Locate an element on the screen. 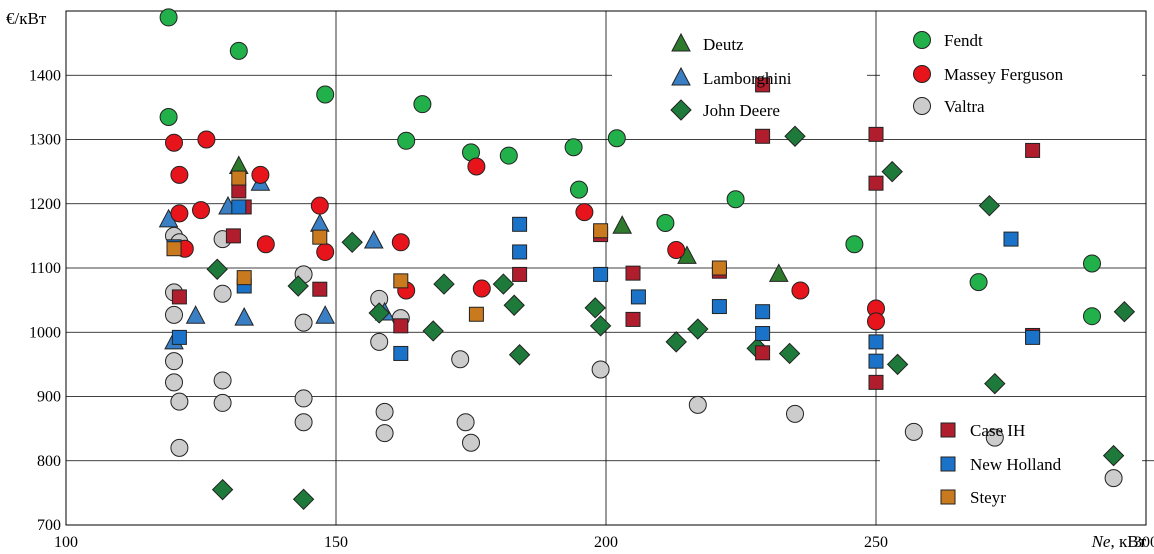  y-tick-label: 1100 is located at coordinates (45, 268).